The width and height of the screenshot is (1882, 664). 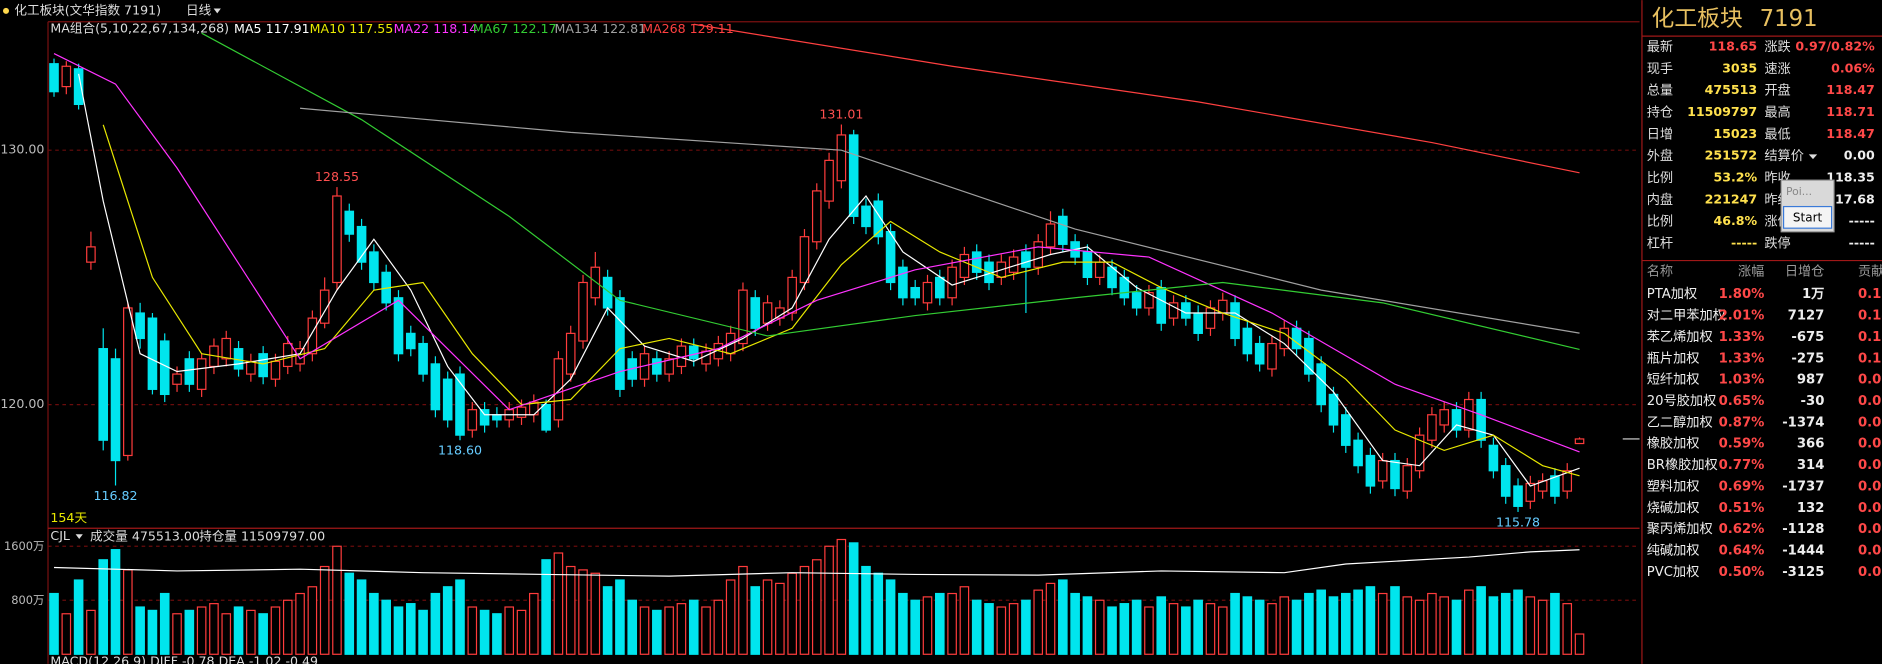 I want to click on quote-label: 涨跌, so click(x=1777, y=47).